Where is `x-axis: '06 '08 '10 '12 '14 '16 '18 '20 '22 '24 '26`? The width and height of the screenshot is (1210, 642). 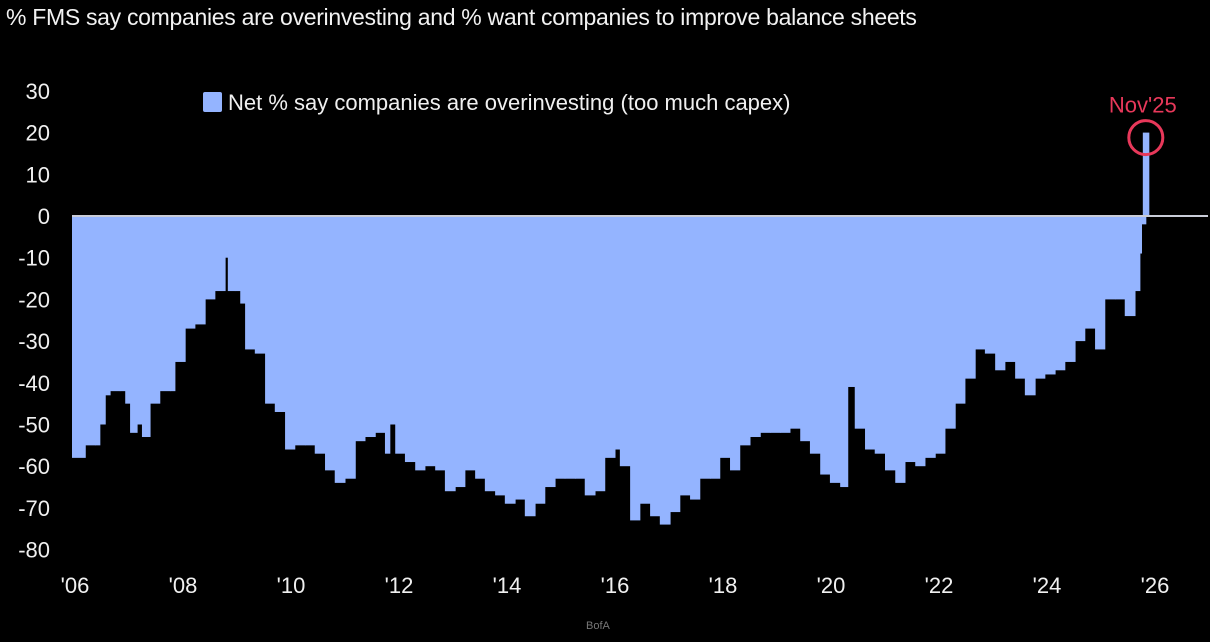 x-axis: '06 '08 '10 '12 '14 '16 '18 '20 '22 '24 '26 is located at coordinates (615, 585).